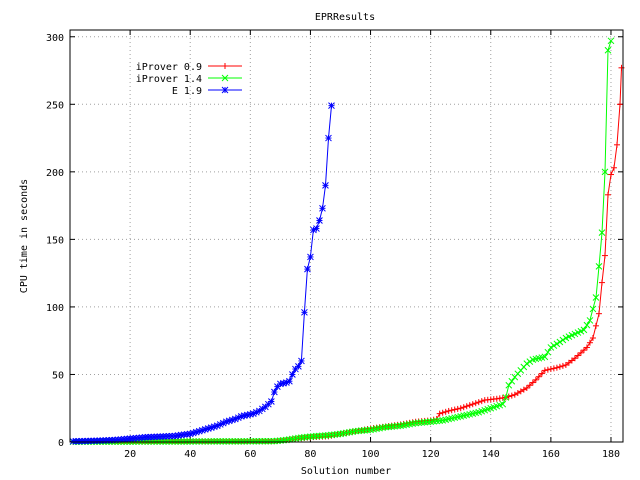  Describe the element at coordinates (250, 454) in the screenshot. I see `x-tick-label: 60` at that location.